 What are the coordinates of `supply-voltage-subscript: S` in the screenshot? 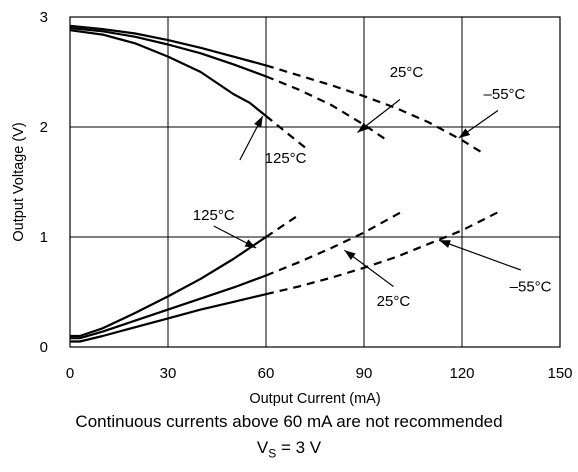 It's located at (272, 453).